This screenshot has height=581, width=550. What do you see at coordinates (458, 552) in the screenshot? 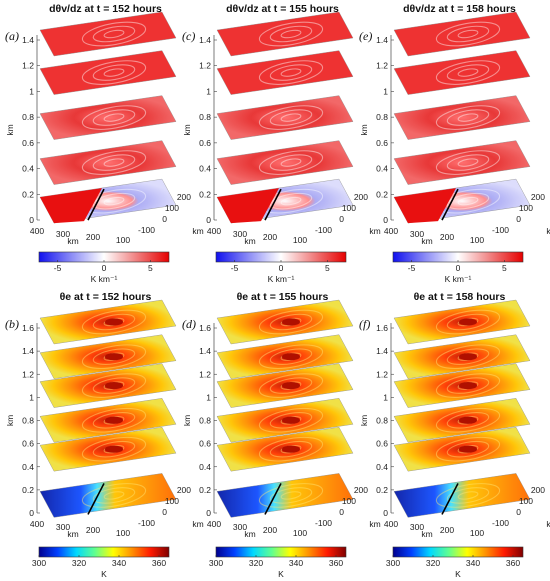
I see `colorbar` at bounding box center [458, 552].